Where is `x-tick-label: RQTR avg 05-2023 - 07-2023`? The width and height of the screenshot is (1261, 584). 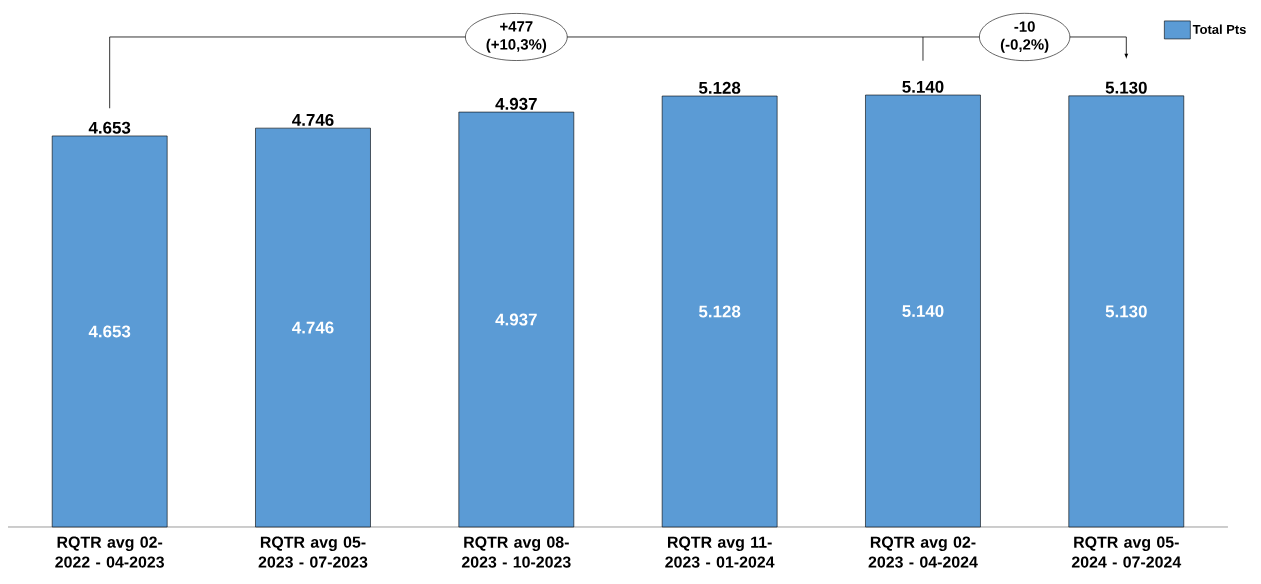
x-tick-label: RQTR avg 05-2023 - 07-2023 is located at coordinates (313, 552).